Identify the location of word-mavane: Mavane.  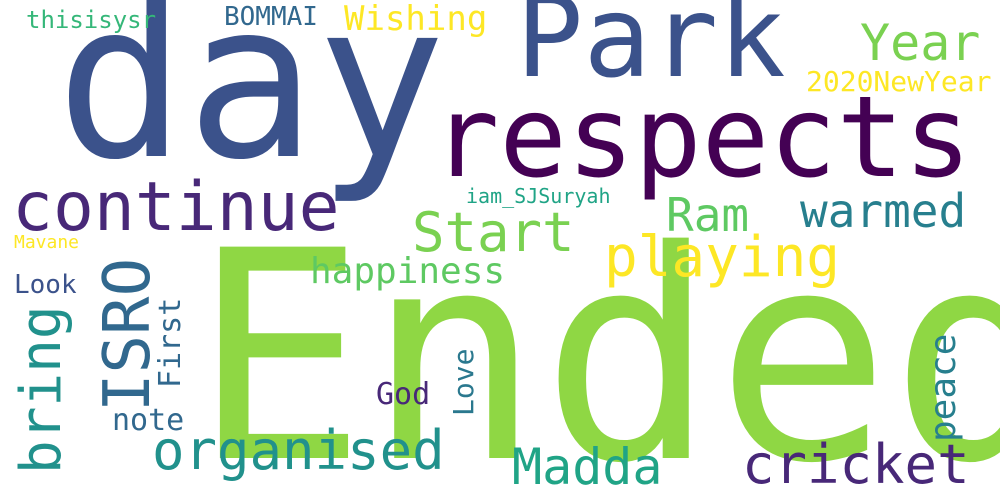
(47, 242).